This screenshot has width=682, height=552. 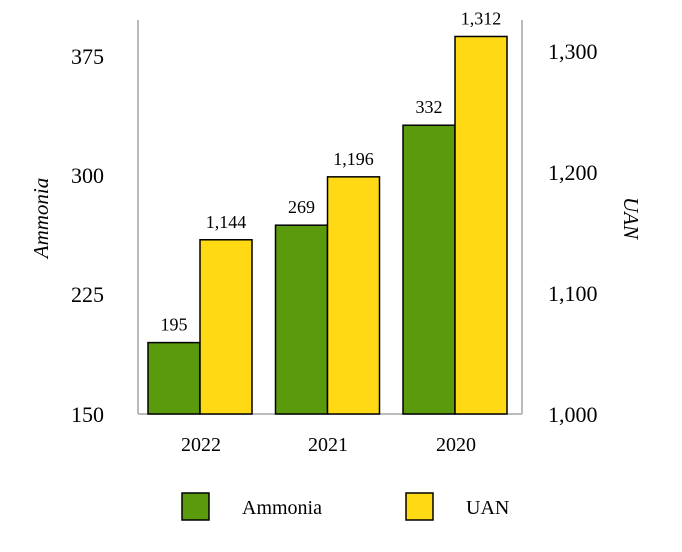 I want to click on data-label-ammonia-2020: 332, so click(x=429, y=107).